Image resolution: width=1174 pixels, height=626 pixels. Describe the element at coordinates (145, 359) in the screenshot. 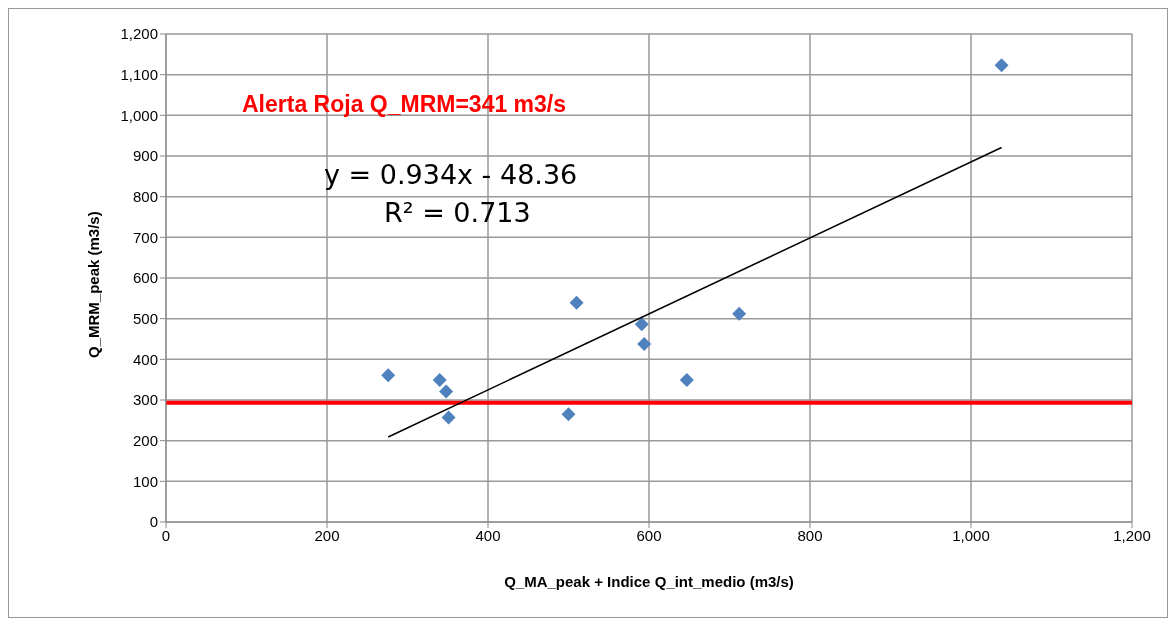

I see `y-tick-label: 400` at that location.